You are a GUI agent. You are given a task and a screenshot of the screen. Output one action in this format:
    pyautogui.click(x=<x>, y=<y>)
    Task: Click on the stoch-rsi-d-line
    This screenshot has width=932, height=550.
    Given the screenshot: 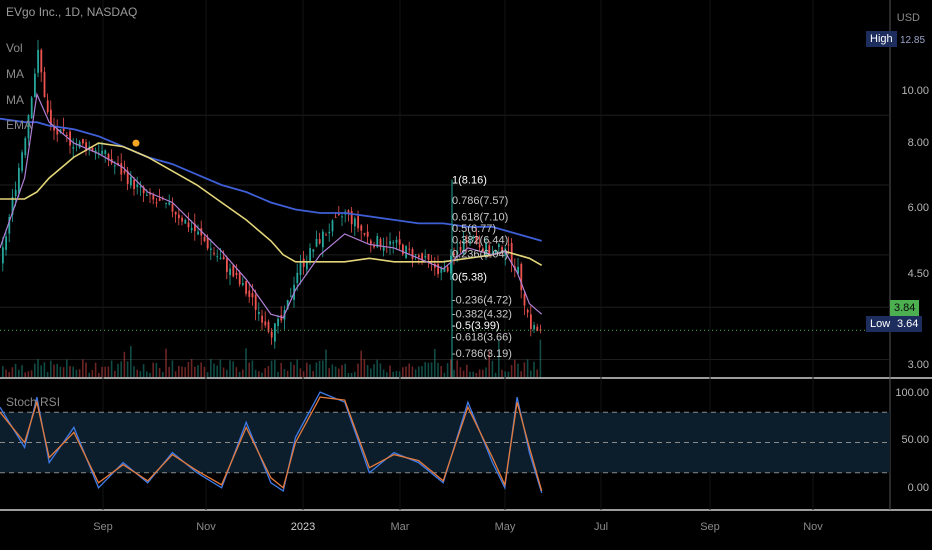 What is the action you would take?
    pyautogui.click(x=271, y=444)
    